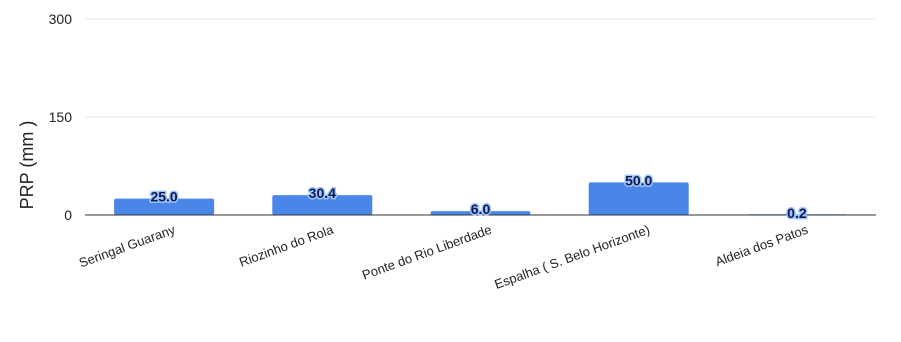 This screenshot has height=342, width=901. What do you see at coordinates (797, 213) in the screenshot?
I see `data-label: 0.2` at bounding box center [797, 213].